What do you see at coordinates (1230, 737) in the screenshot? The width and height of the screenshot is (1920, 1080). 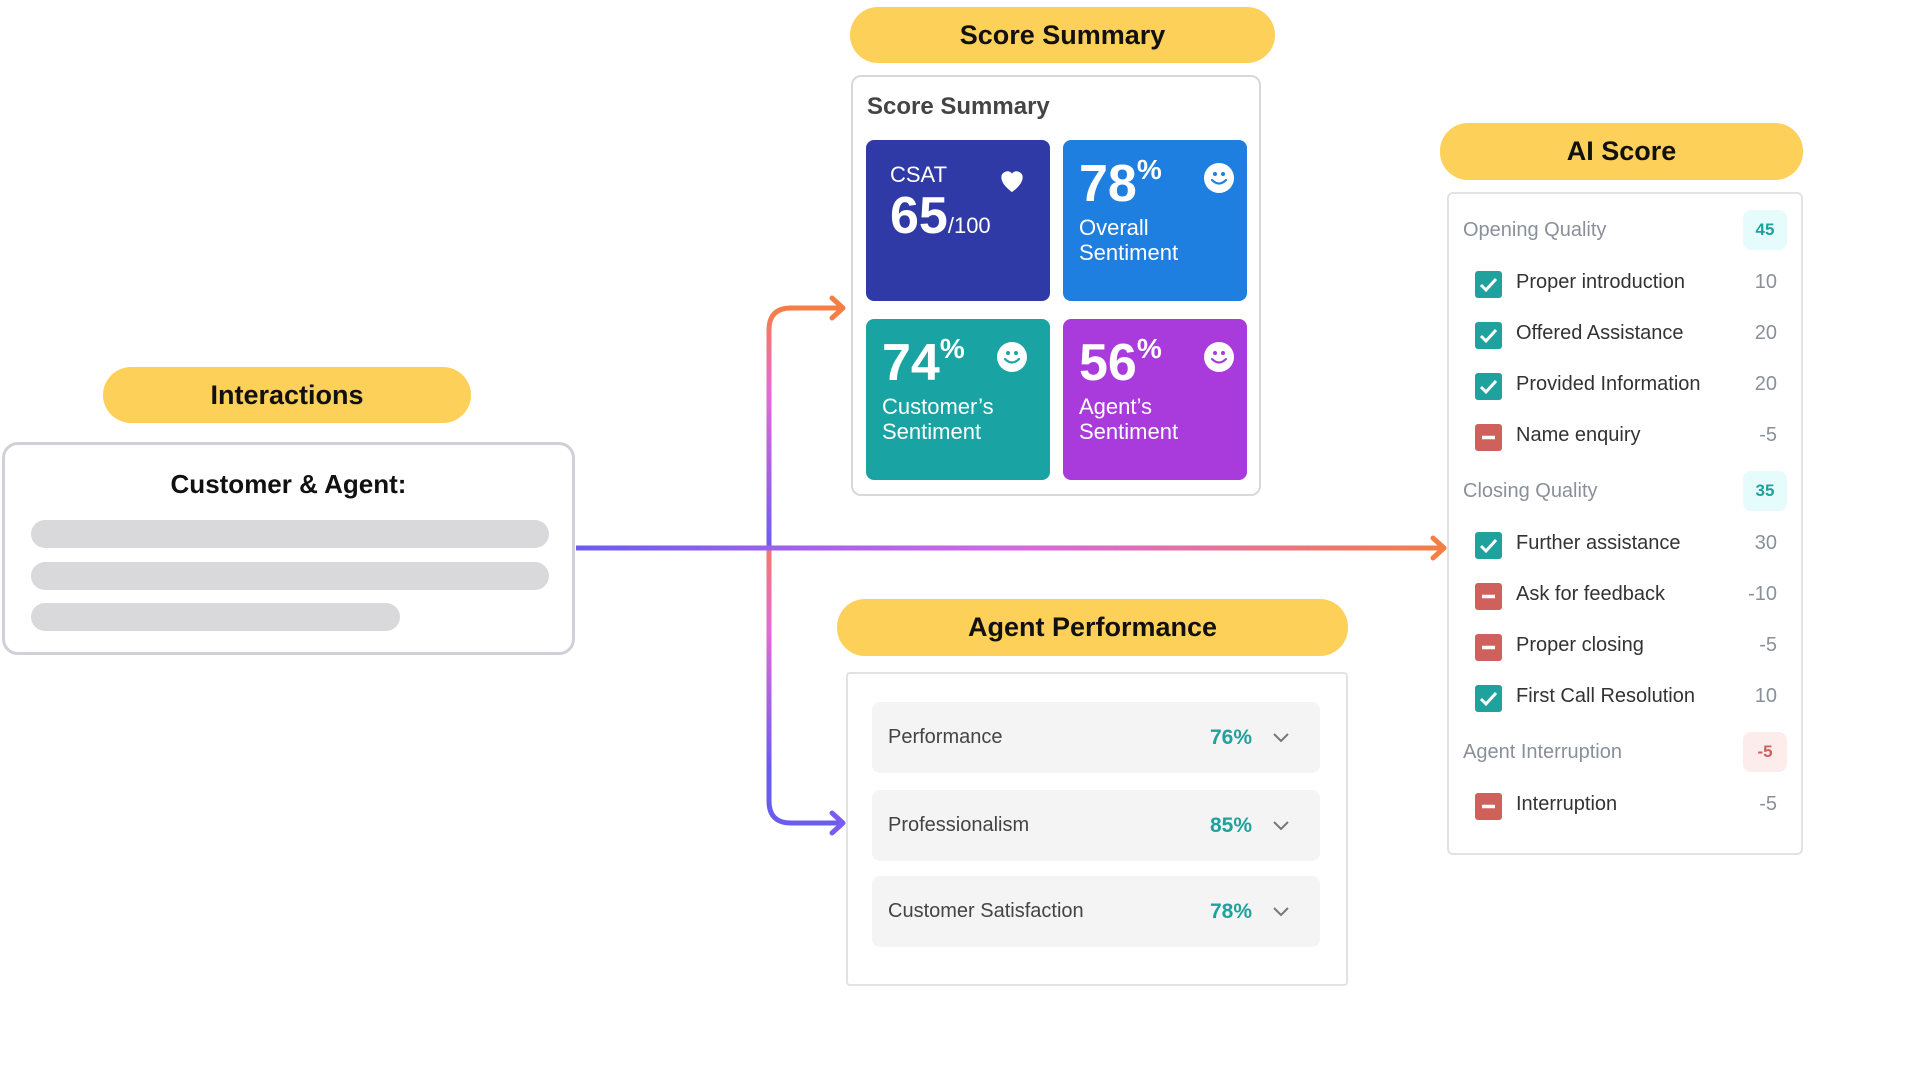 I see `row-value: 76%` at bounding box center [1230, 737].